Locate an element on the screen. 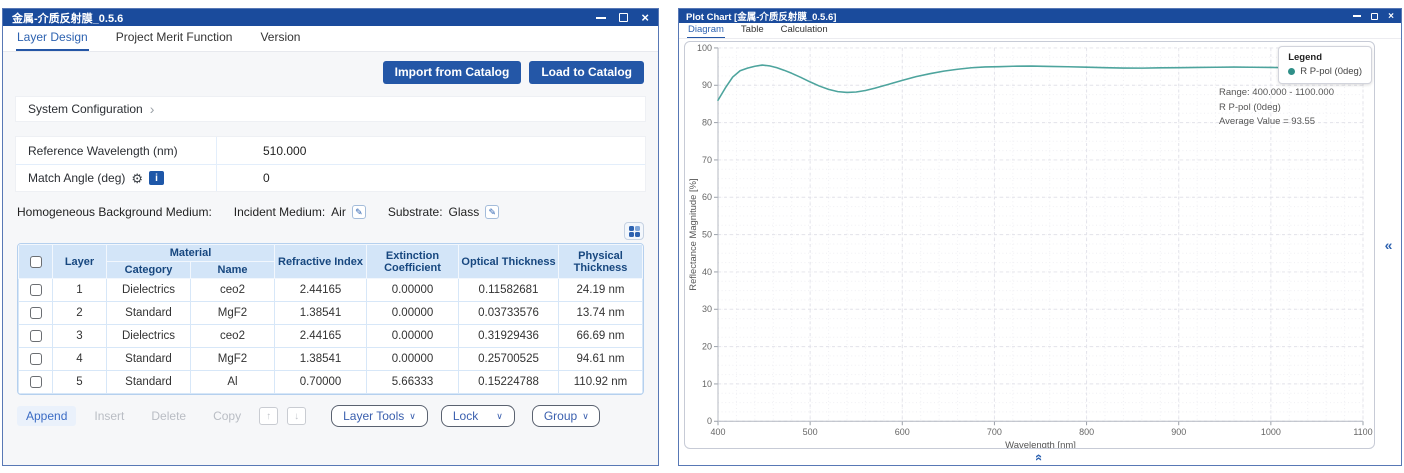  table-cell: 0.31929436 is located at coordinates (508, 336).